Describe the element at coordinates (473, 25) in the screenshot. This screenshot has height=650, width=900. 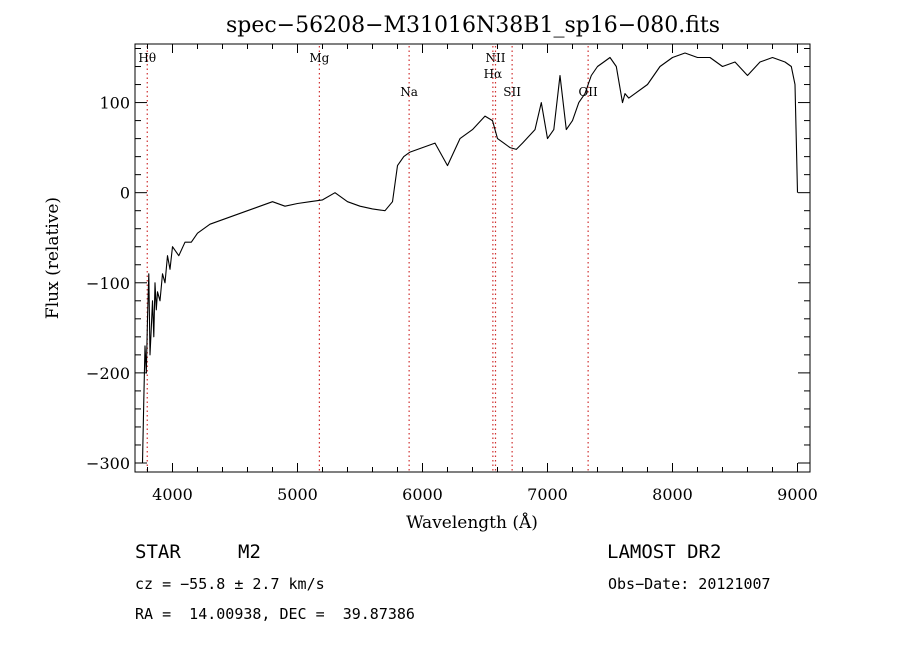
I see `chart-title: spec−56208−M31016N38B1_sp16−080.fits` at that location.